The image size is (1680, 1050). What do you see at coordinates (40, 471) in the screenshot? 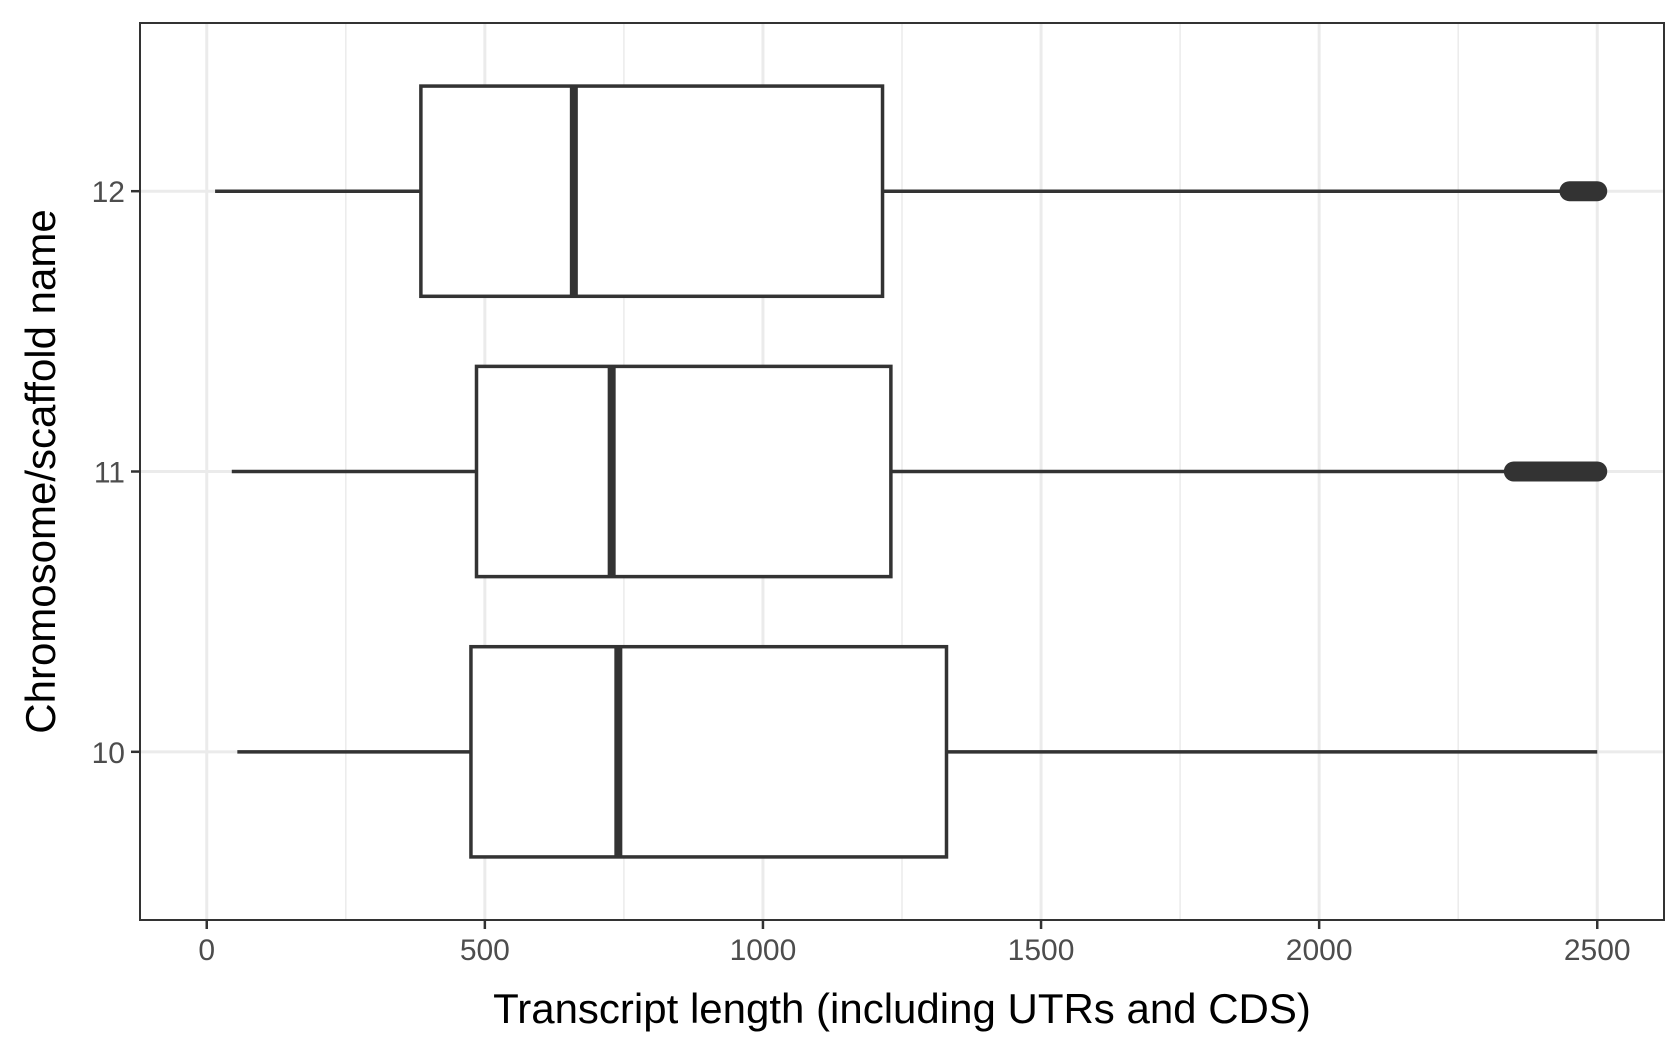
I see `y-axis-title: Chromosome/scaffold name` at bounding box center [40, 471].